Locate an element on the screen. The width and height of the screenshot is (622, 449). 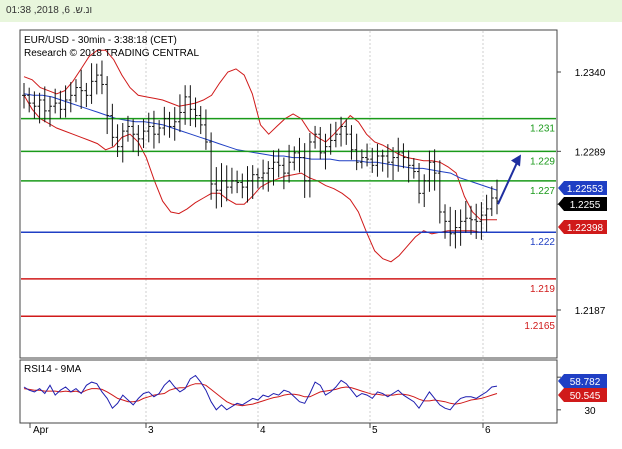
x-tick-label: 3 is located at coordinates (151, 430).